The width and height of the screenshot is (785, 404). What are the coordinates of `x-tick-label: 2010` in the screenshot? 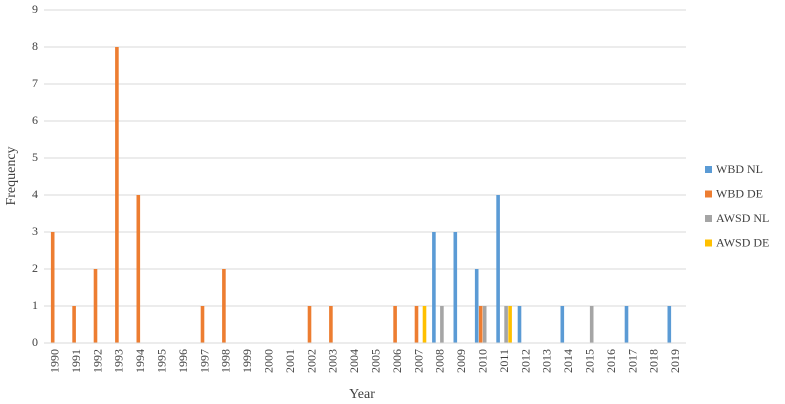 It's located at (482, 361).